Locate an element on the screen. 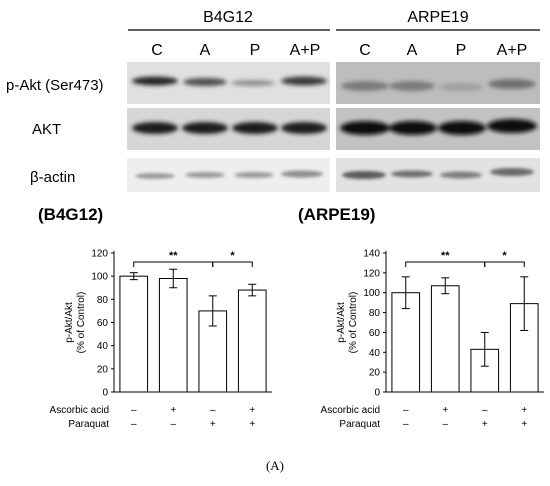 Image resolution: width=550 pixels, height=486 pixels. condition-label-b4g12-1: Paraquat is located at coordinates (88, 424).